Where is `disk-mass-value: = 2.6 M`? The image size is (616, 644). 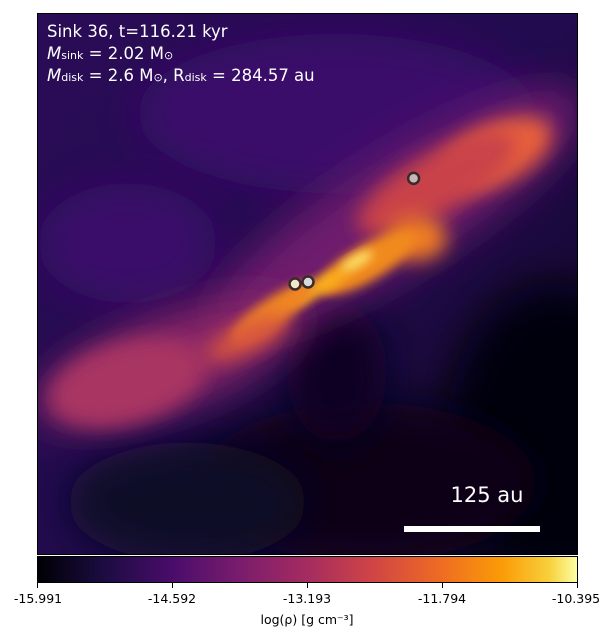 disk-mass-value: = 2.6 M is located at coordinates (118, 75).